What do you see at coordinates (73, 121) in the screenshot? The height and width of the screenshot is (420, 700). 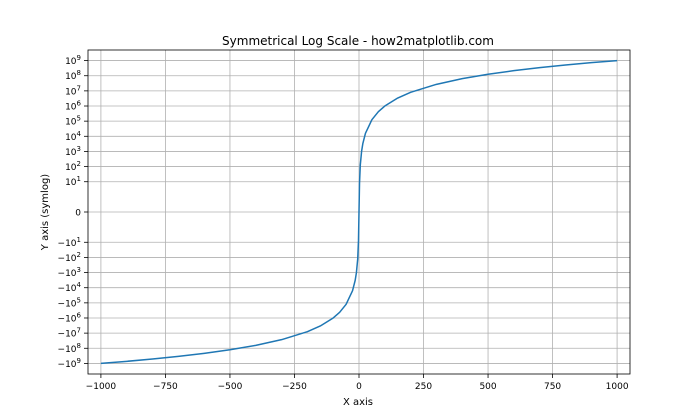 I see `y-tick-label: 10⁵` at bounding box center [73, 121].